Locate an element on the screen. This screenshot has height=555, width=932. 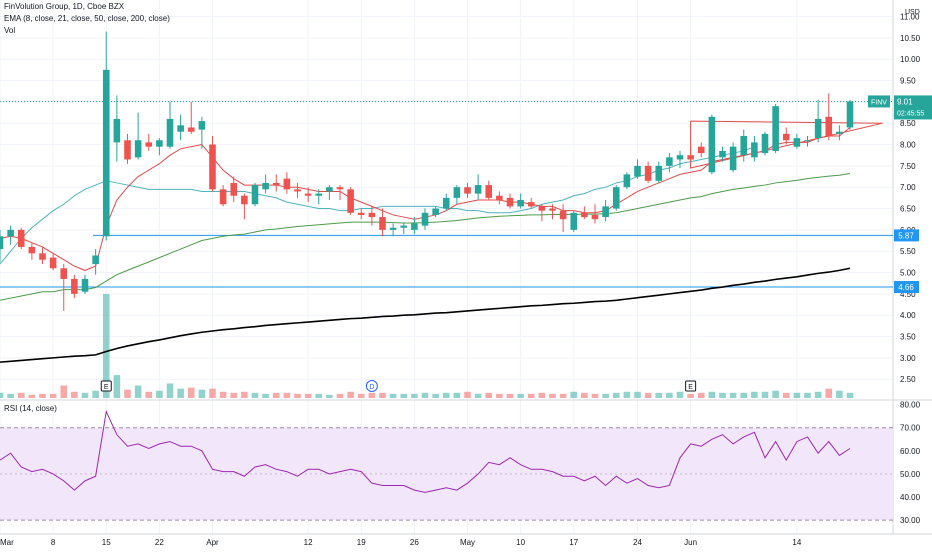
price-tick-label: 4.50 is located at coordinates (908, 294).